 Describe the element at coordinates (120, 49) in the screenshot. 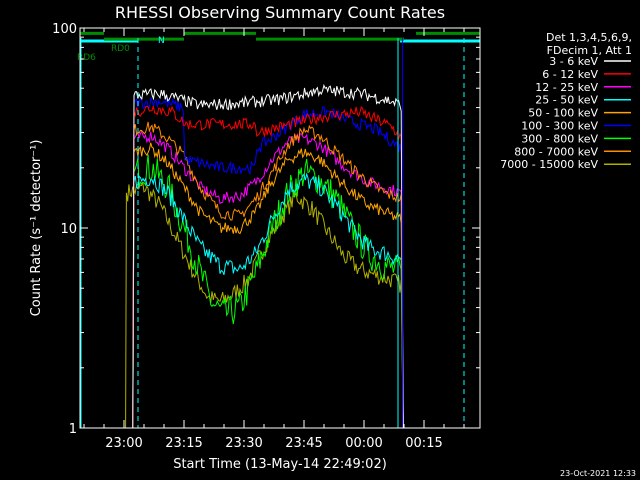

I see `flag-label-1: RD0` at that location.